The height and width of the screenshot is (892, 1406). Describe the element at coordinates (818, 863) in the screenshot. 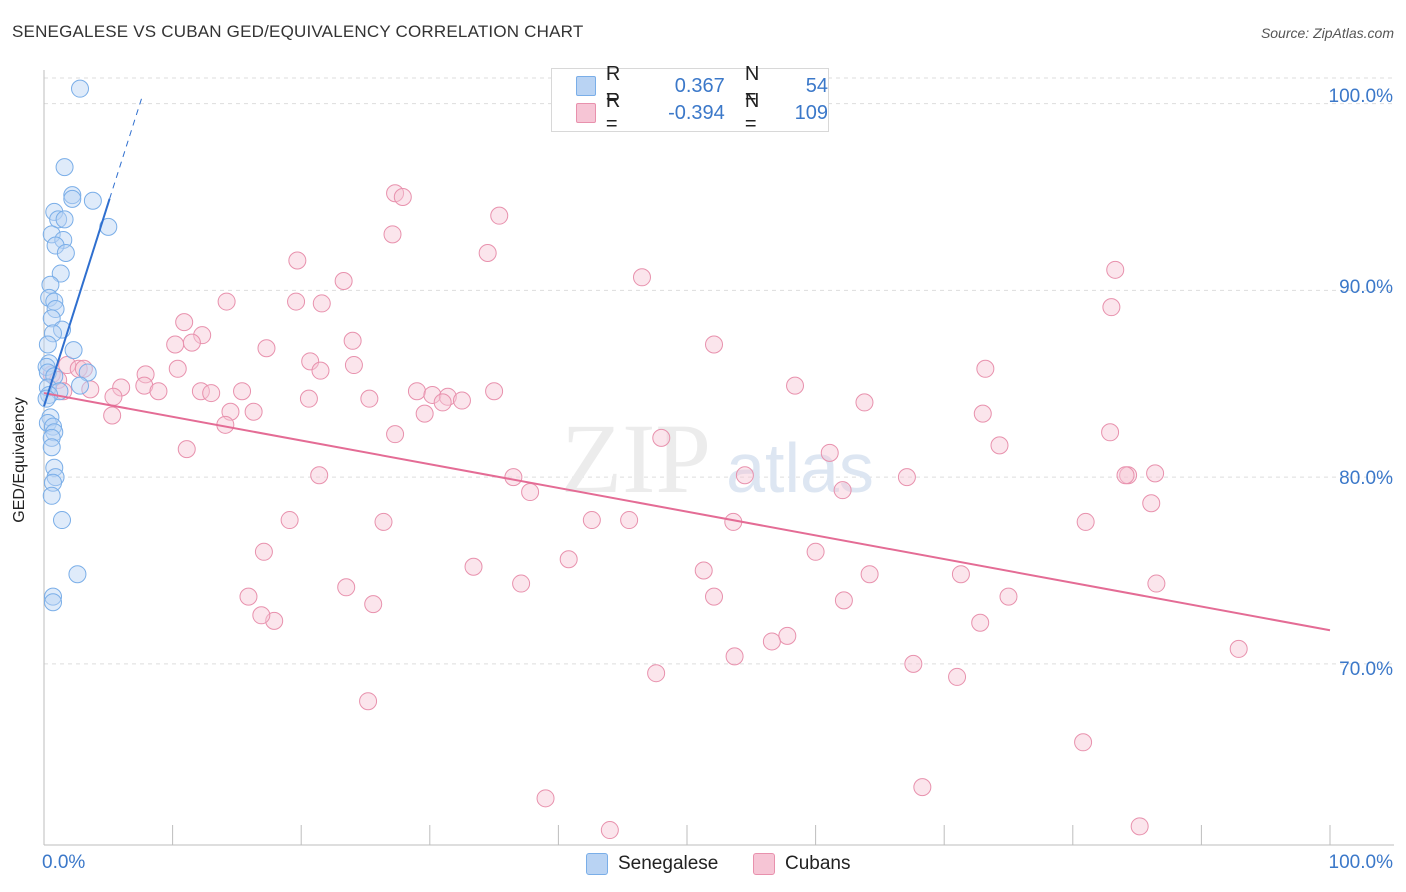

I see `legend-label: Cubans` at that location.